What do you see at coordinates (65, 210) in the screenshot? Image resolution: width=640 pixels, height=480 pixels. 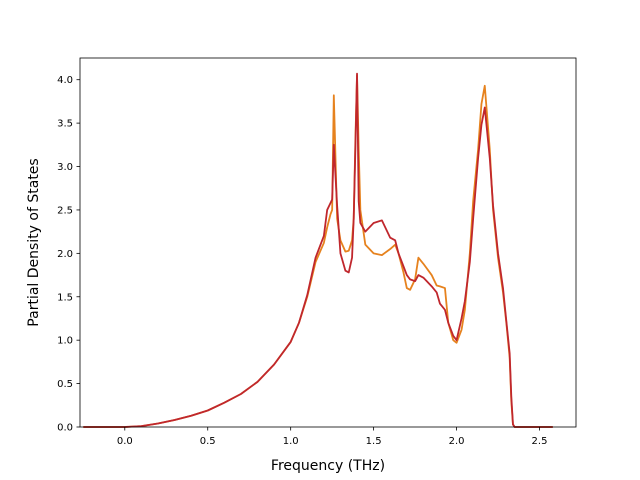 I see `y-tick-label: 2.5` at bounding box center [65, 210].